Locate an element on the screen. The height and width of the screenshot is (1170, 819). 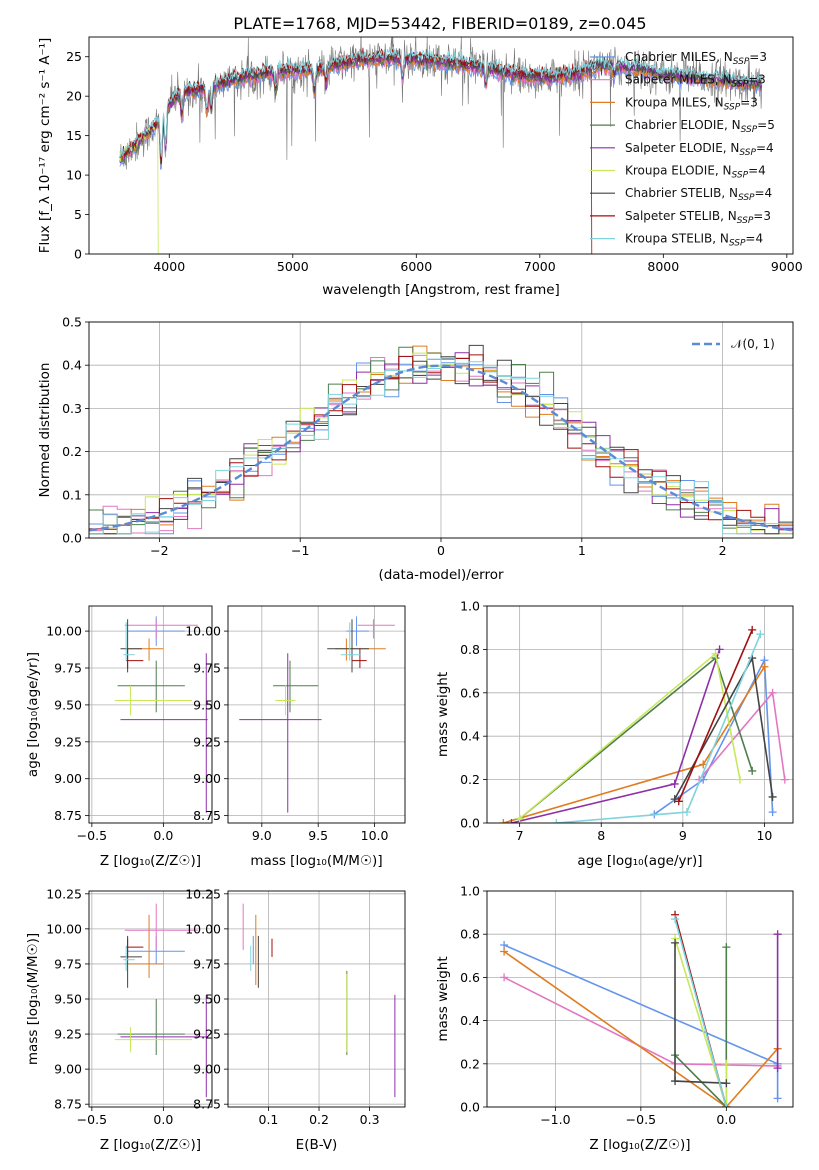
y-tick-label: 0.0 is located at coordinates (470, 823).